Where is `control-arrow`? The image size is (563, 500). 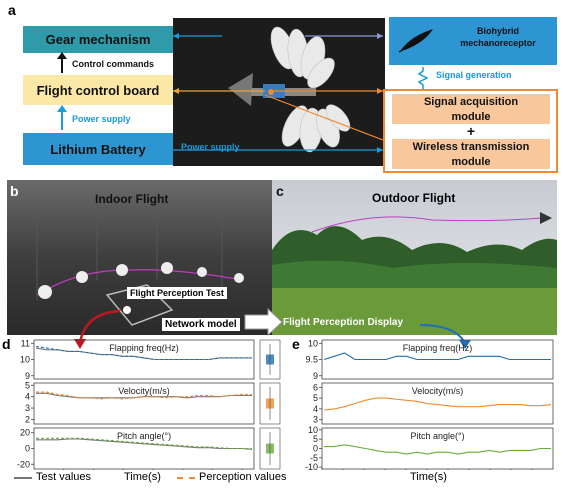 control-arrow is located at coordinates (62, 64).